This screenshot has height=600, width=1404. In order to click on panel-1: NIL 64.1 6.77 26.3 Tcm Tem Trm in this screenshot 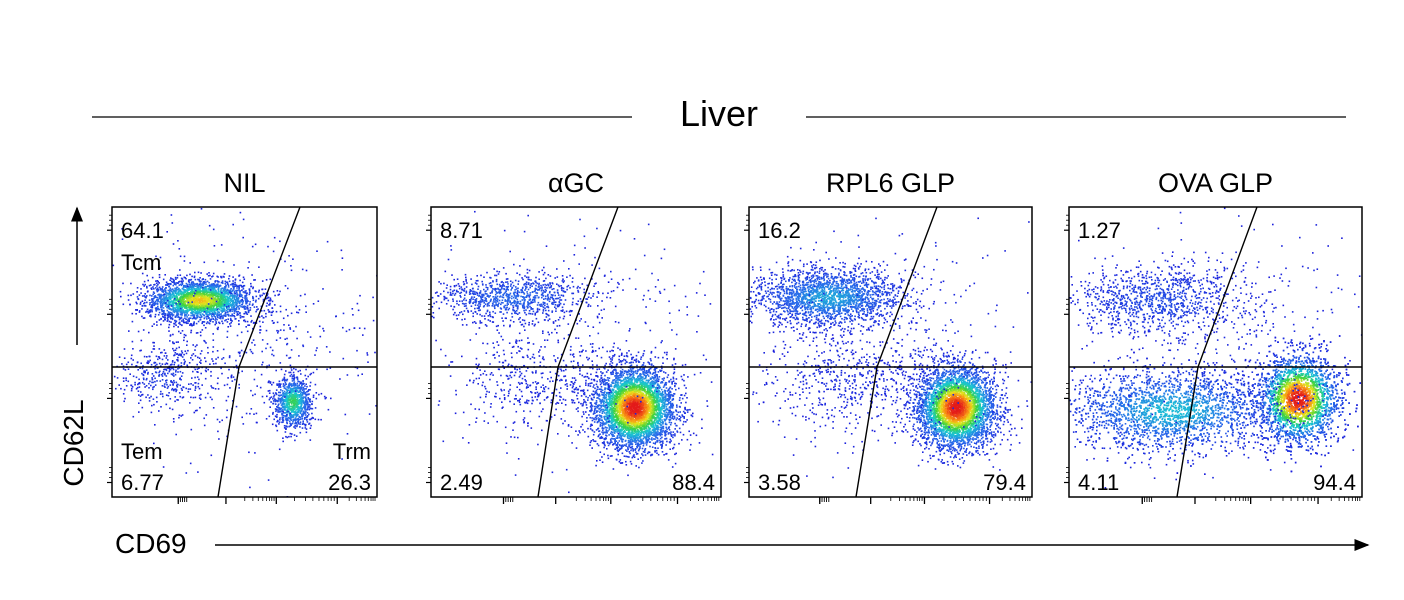, I will do `click(242, 336)`.